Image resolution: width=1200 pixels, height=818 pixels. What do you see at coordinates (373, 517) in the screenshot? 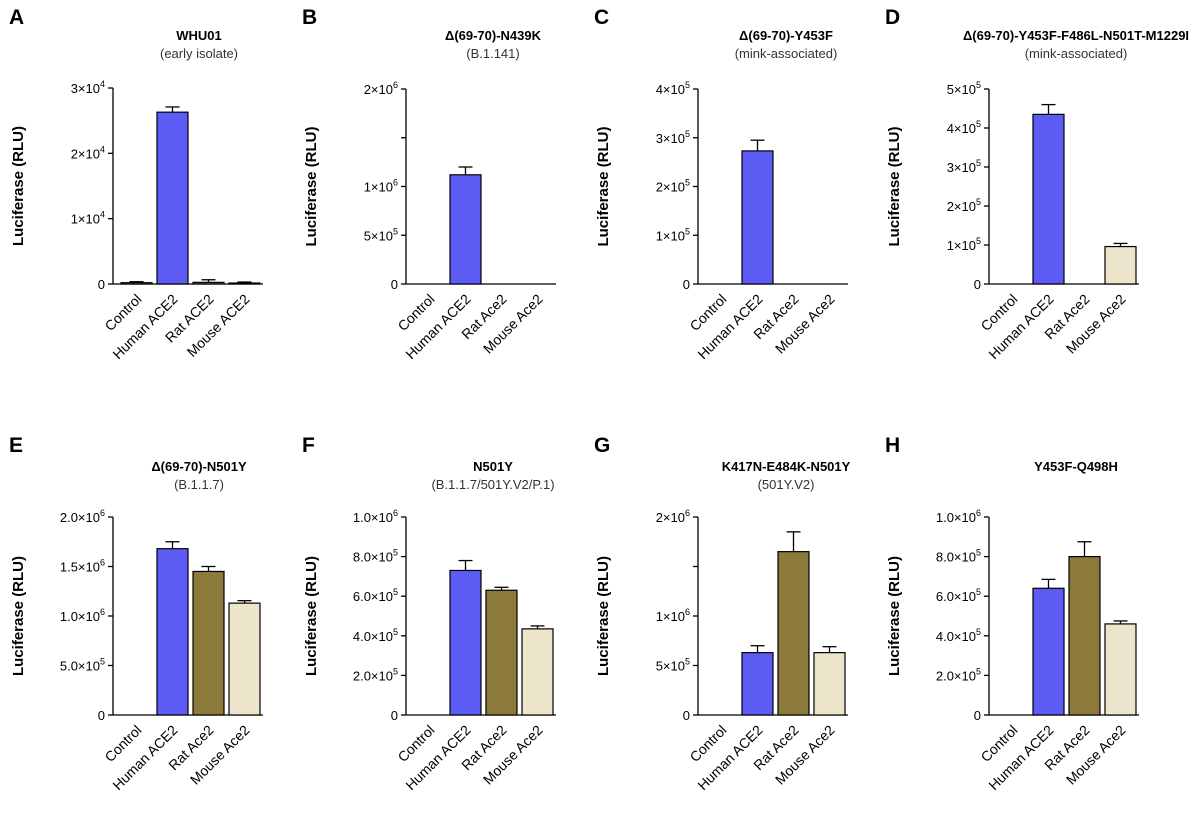
I see `y-tick-mantissa: 1.0×10` at bounding box center [373, 517].